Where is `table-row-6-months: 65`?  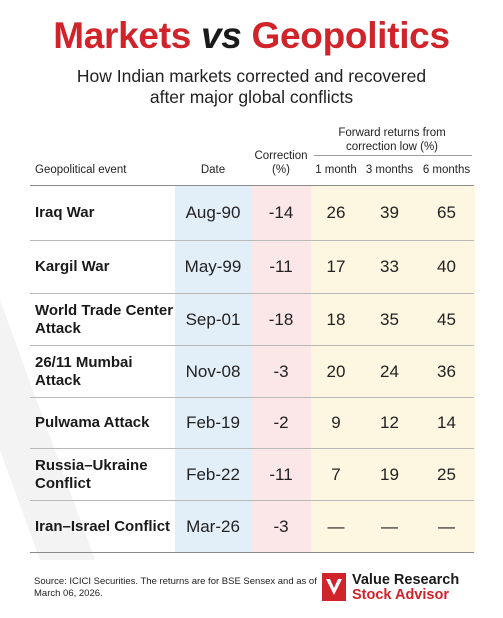 table-row-6-months: 65 is located at coordinates (446, 212).